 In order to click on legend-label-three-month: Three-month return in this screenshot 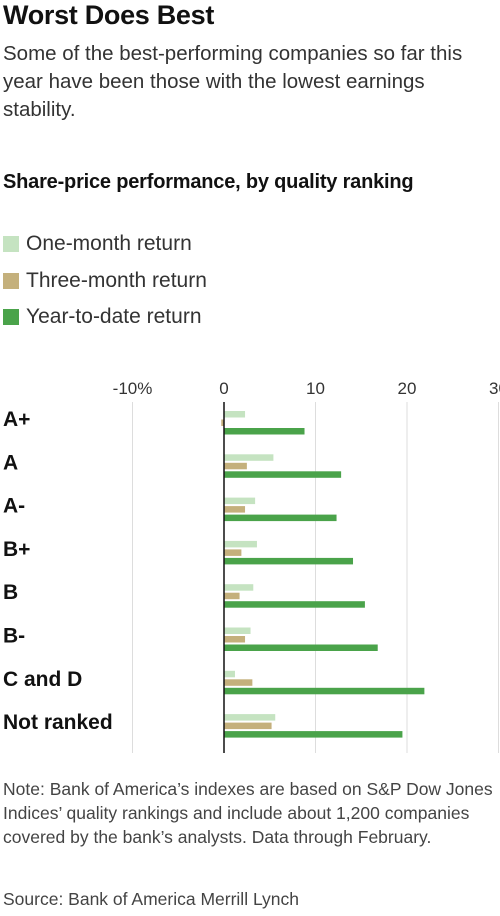, I will do `click(116, 280)`.